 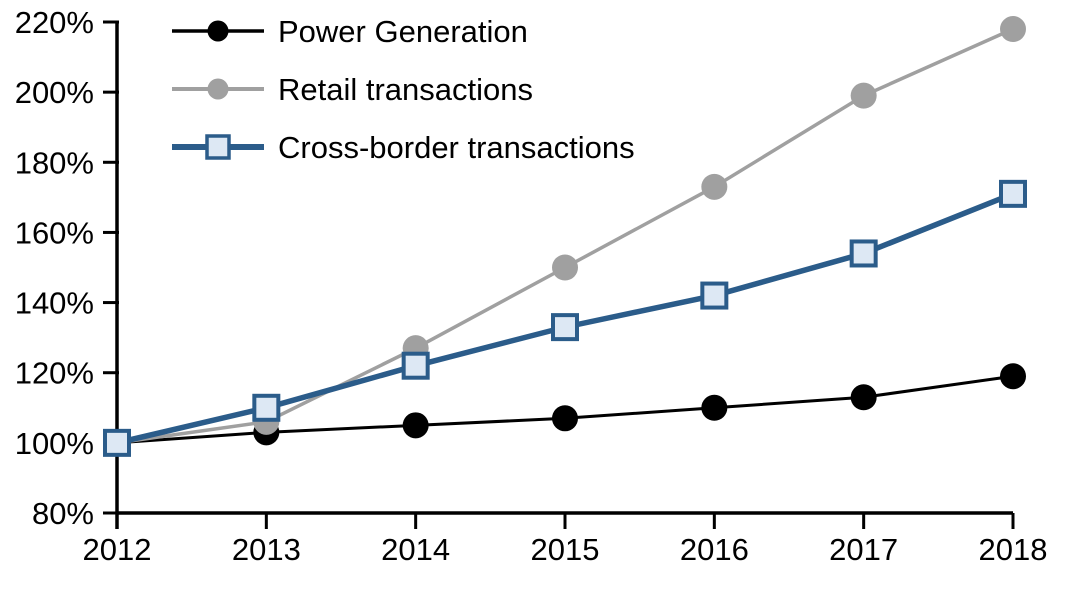 I want to click on series-marker-power-generation-2017, so click(x=863, y=397).